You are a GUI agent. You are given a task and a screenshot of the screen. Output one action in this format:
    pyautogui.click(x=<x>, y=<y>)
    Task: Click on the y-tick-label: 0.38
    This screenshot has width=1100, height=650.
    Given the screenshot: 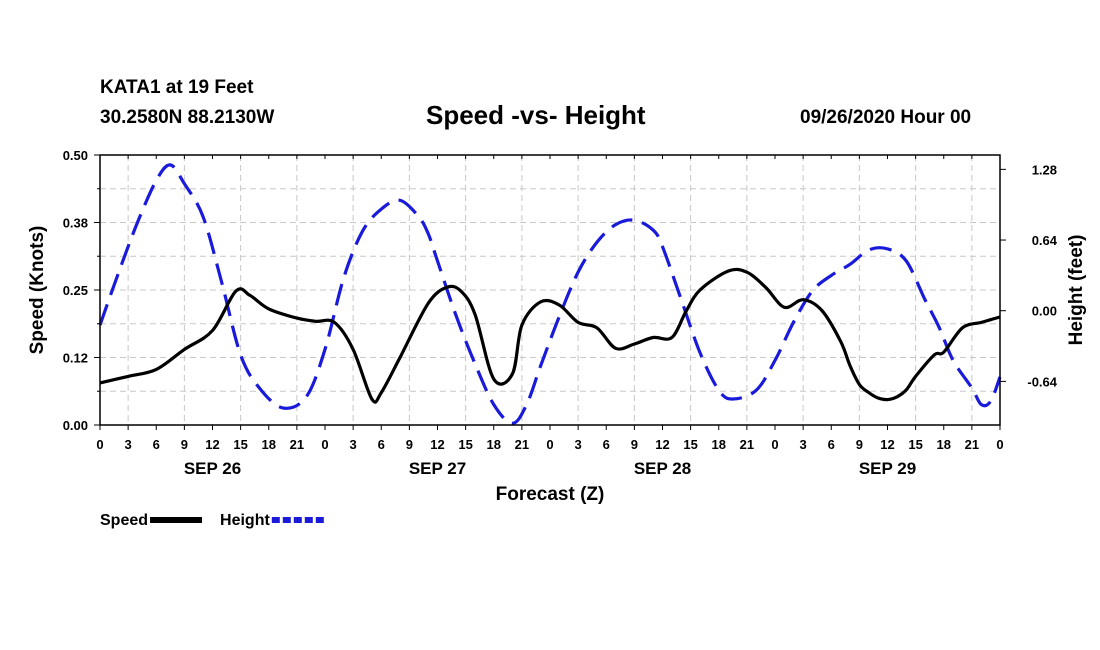 What is the action you would take?
    pyautogui.click(x=75, y=223)
    